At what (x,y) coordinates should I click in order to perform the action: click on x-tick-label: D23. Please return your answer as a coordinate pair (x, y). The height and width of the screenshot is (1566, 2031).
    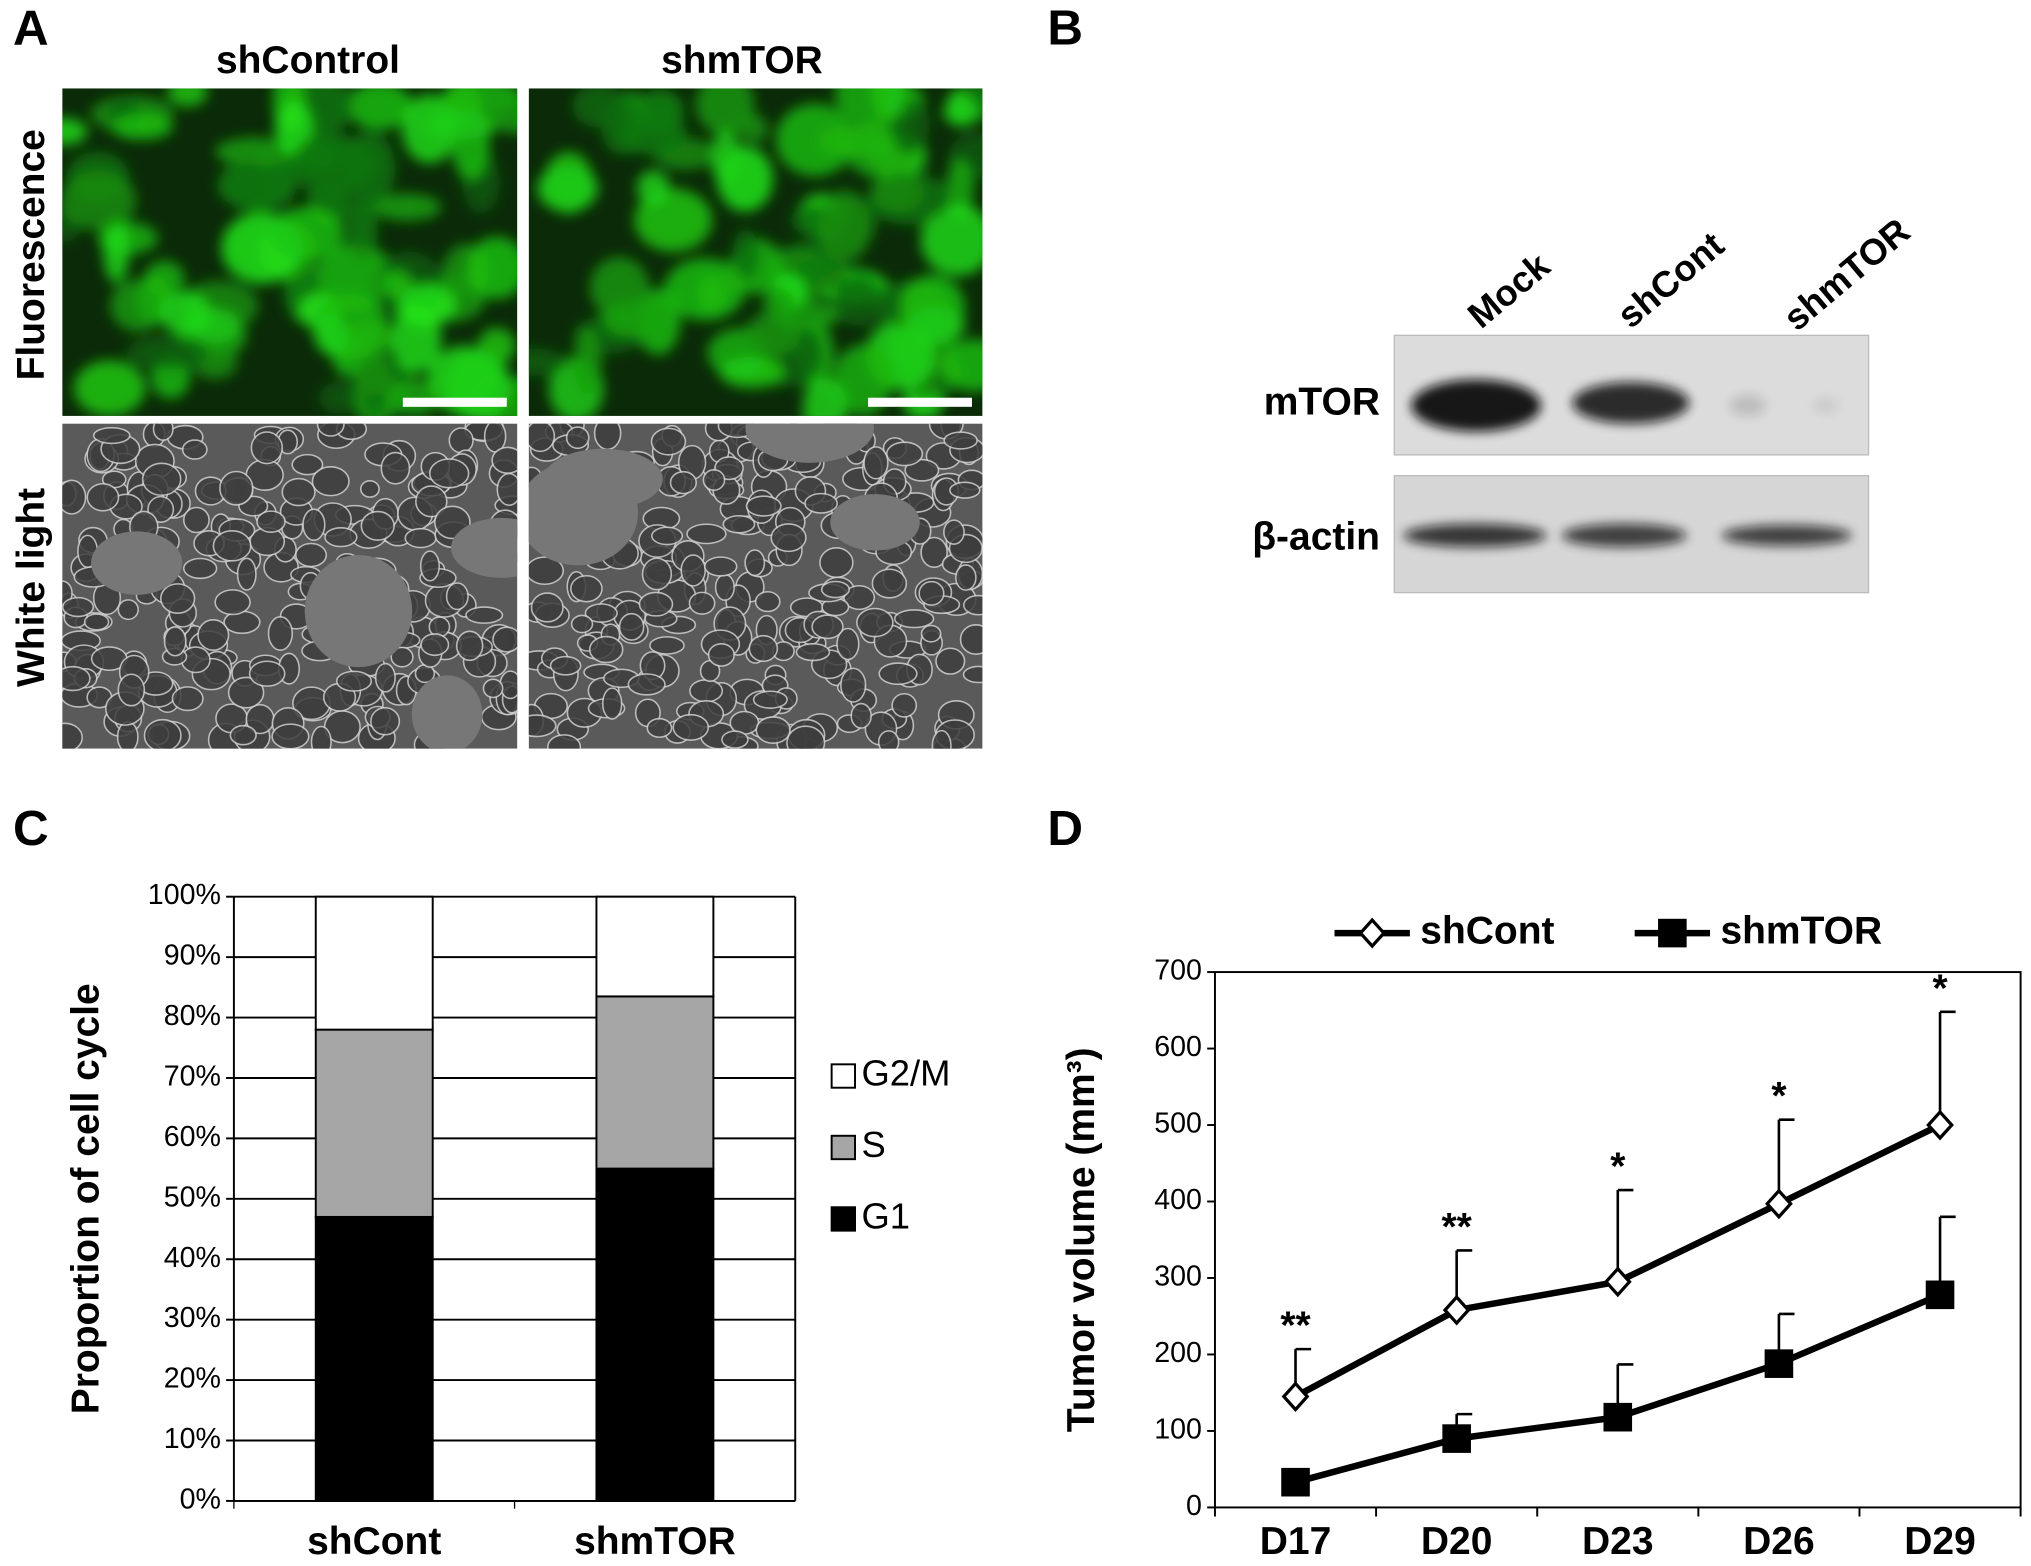
    Looking at the image, I should click on (1618, 1541).